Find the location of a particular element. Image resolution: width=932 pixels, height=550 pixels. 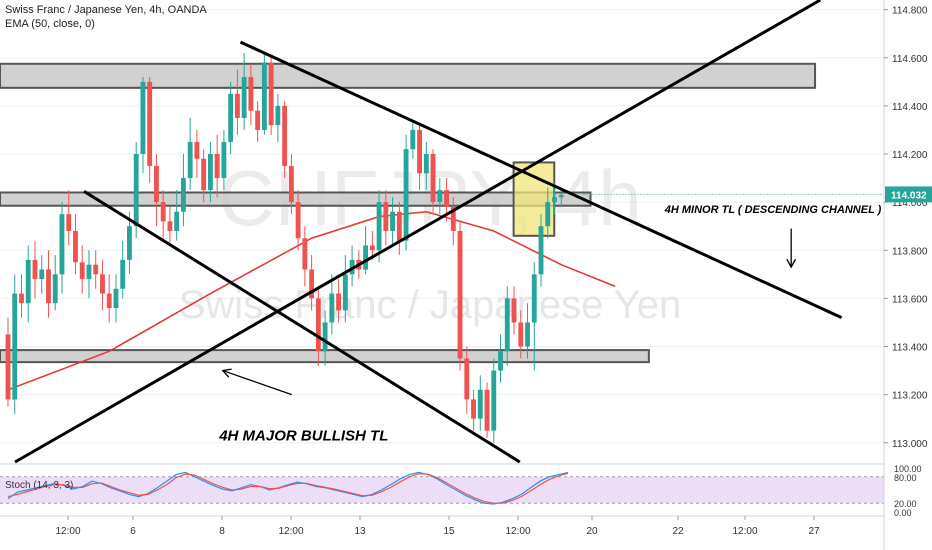

time-tick-label: 6 is located at coordinates (133, 531).